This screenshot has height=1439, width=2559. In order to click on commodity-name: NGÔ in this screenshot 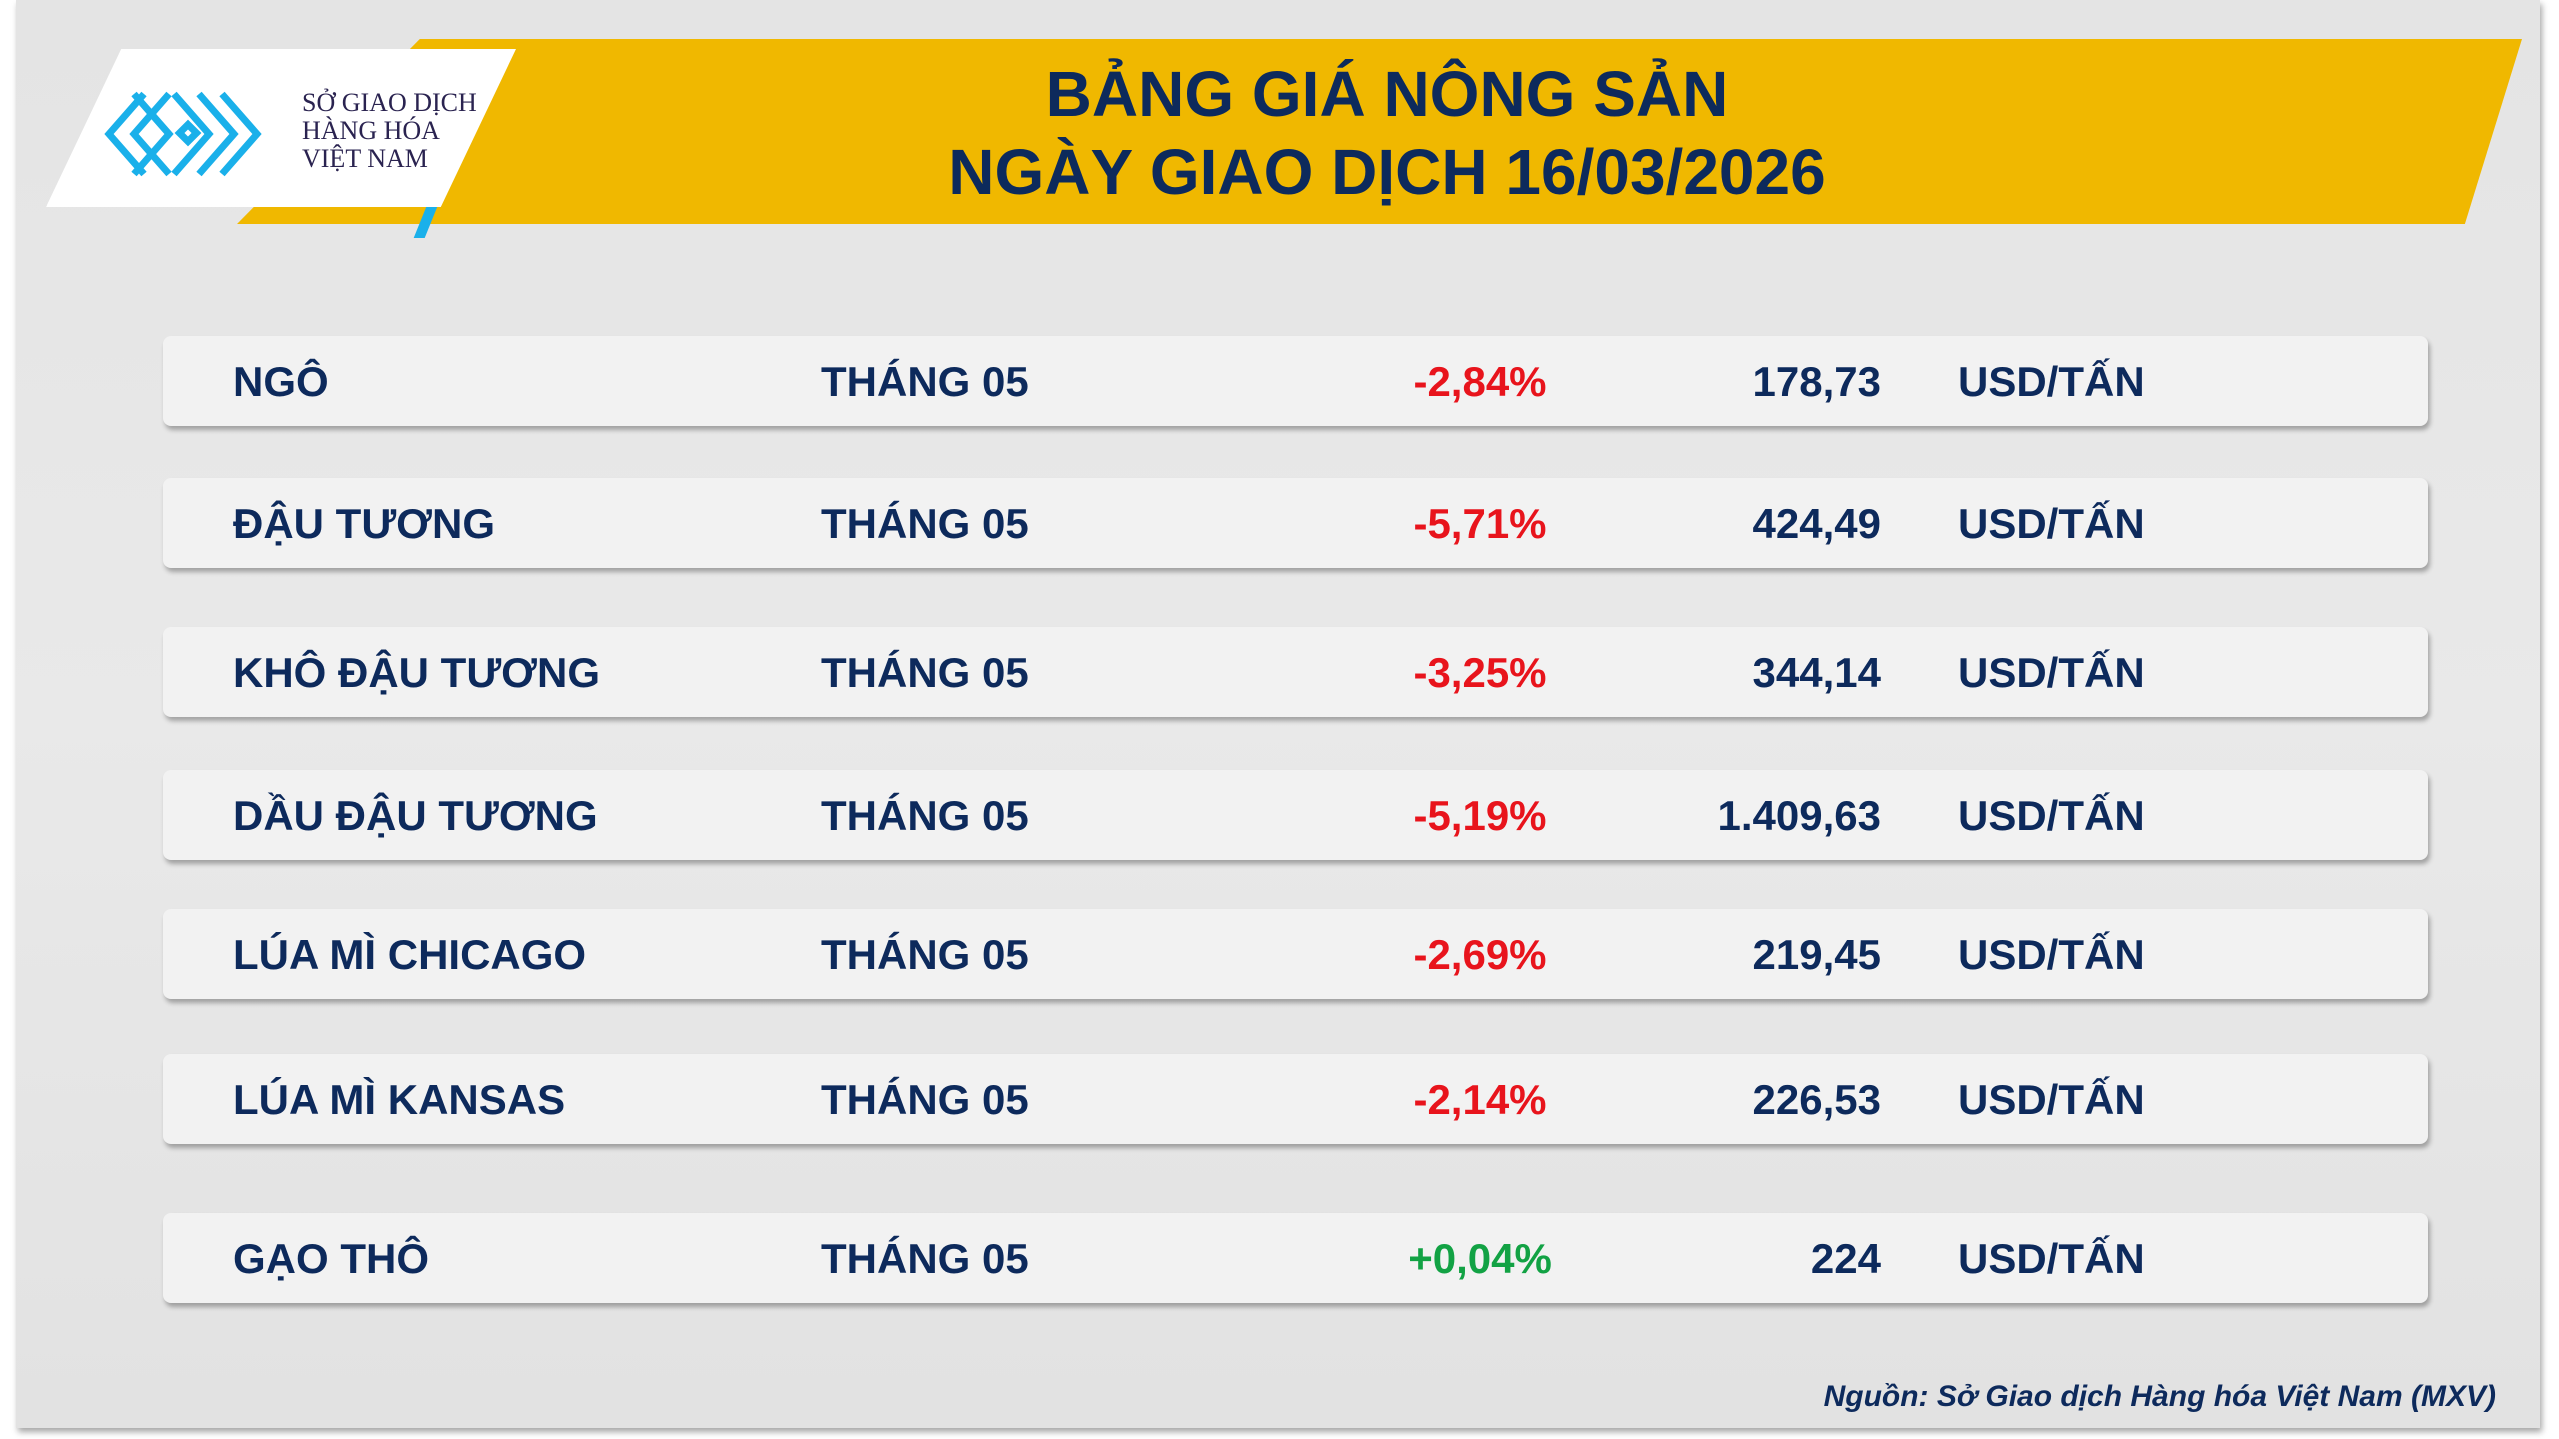, I will do `click(281, 381)`.